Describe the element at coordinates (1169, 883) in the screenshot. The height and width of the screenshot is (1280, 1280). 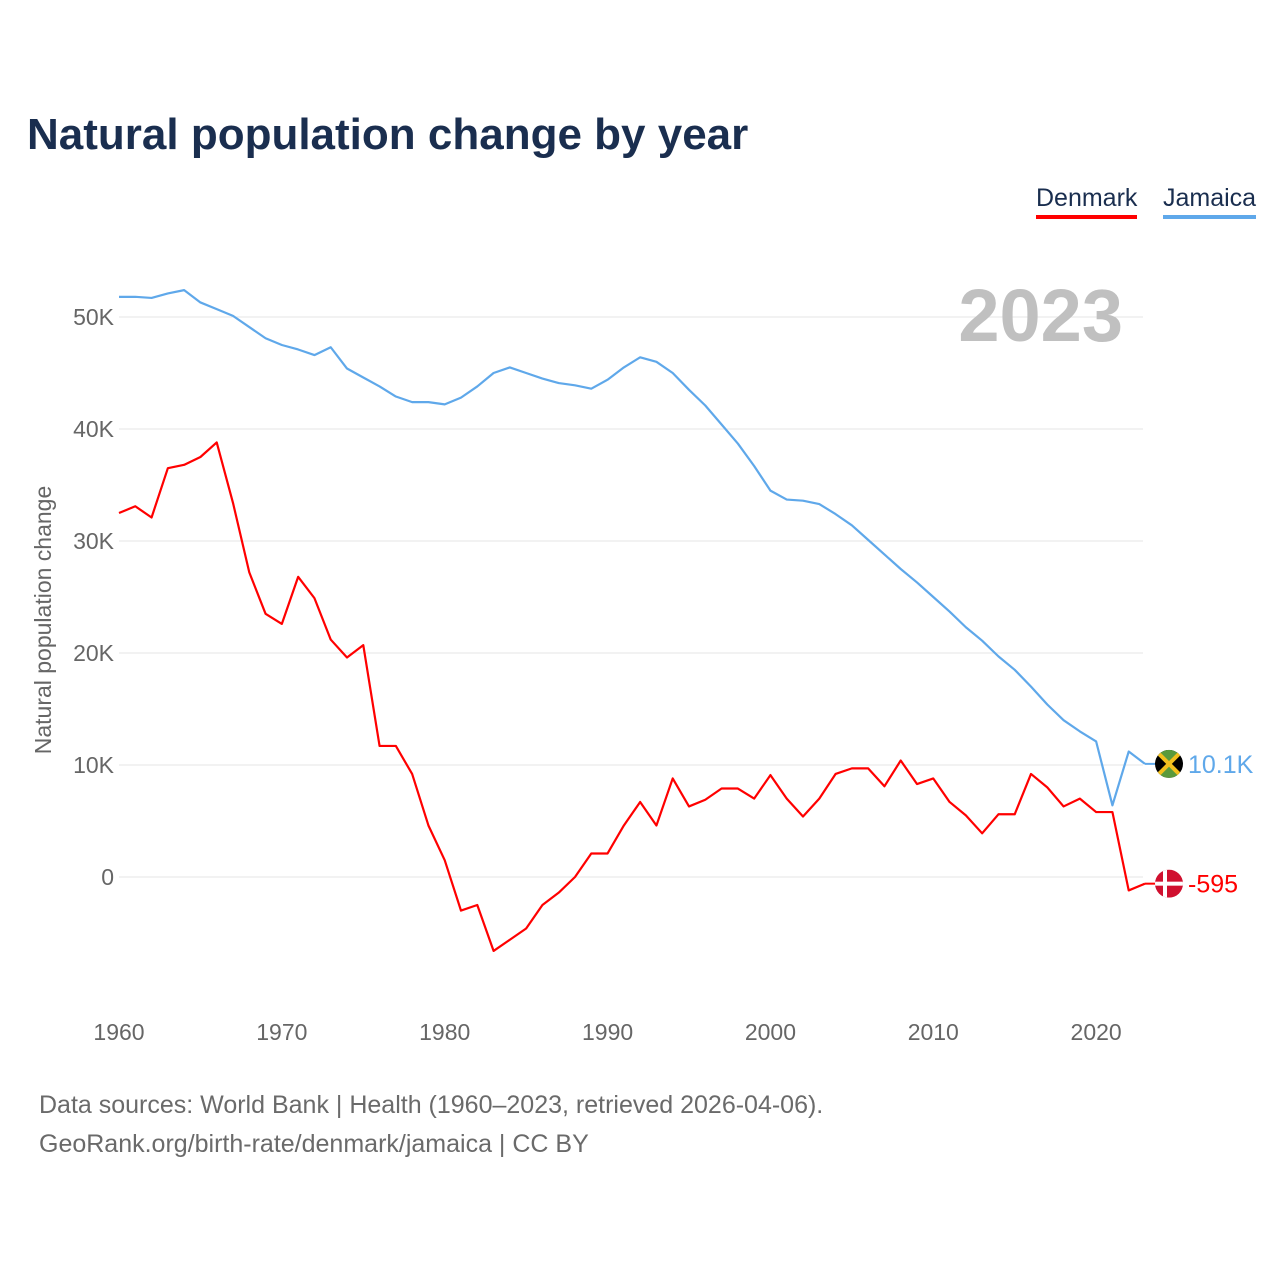
I see `denmark-flag-icon` at that location.